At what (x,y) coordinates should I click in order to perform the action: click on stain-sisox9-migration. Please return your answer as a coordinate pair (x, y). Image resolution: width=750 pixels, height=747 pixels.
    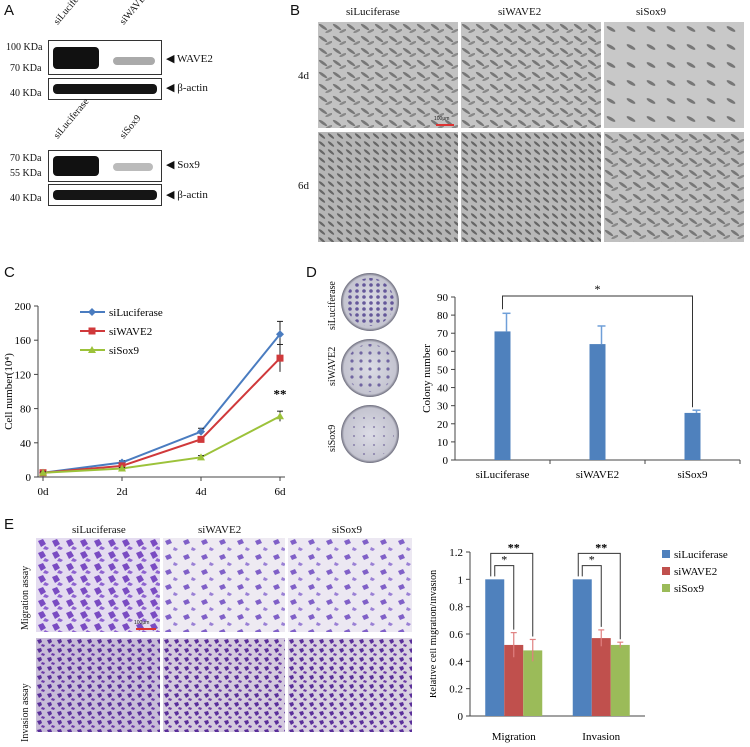
    Looking at the image, I should click on (350, 585).